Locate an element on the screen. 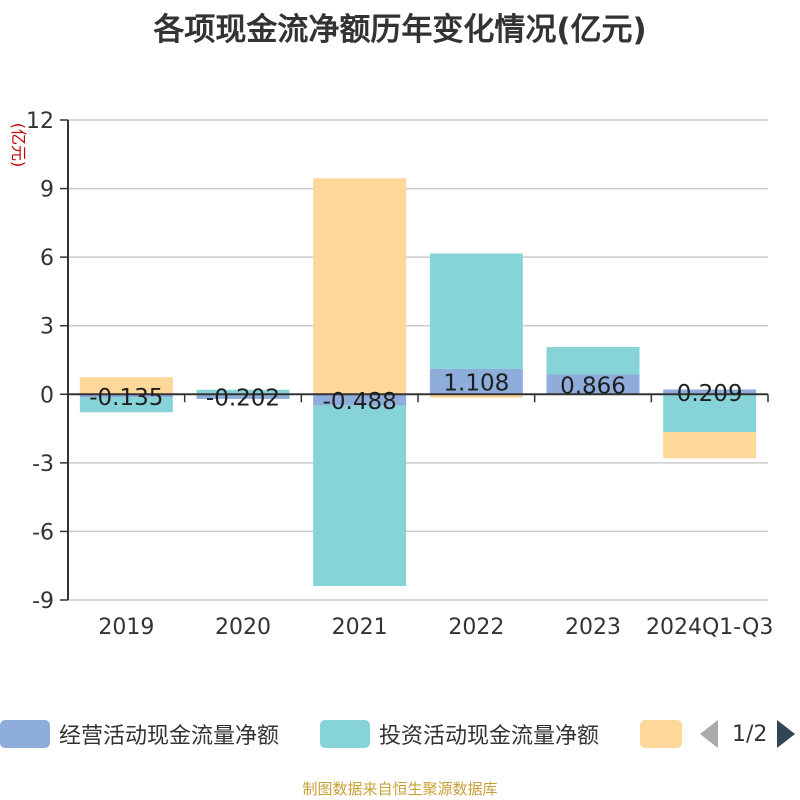 This screenshot has height=800, width=800. data-label-2019: -0.135 is located at coordinates (126, 398).